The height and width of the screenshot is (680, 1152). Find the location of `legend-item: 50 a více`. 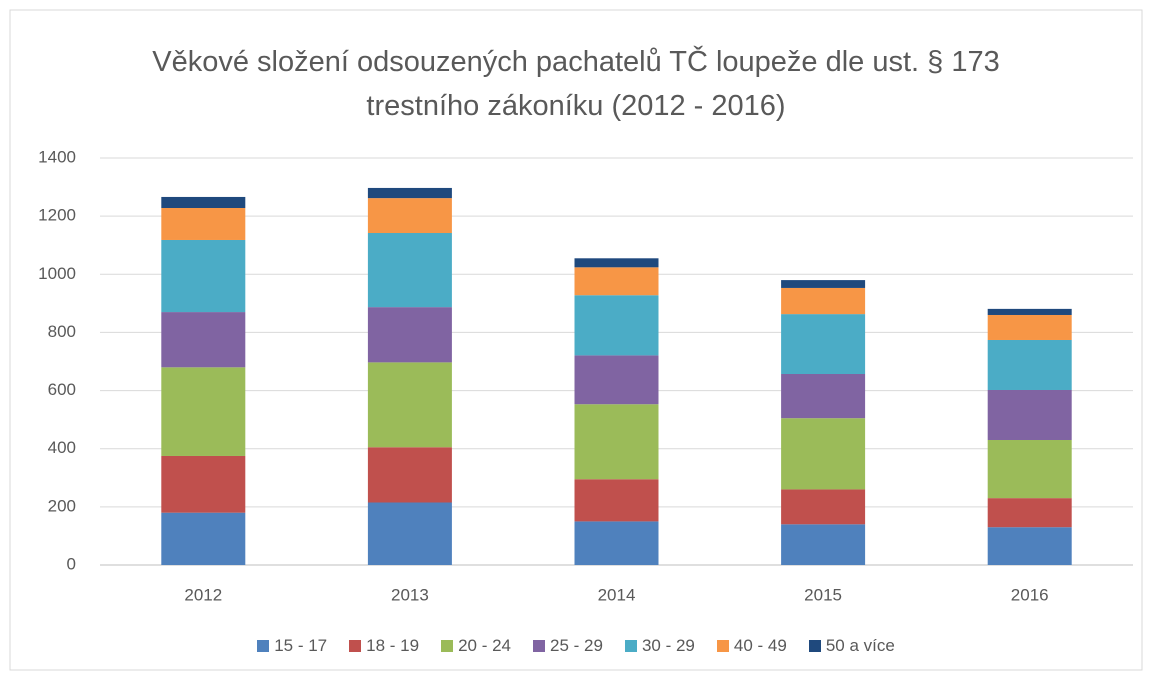

legend-item: 50 a více is located at coordinates (851, 646).